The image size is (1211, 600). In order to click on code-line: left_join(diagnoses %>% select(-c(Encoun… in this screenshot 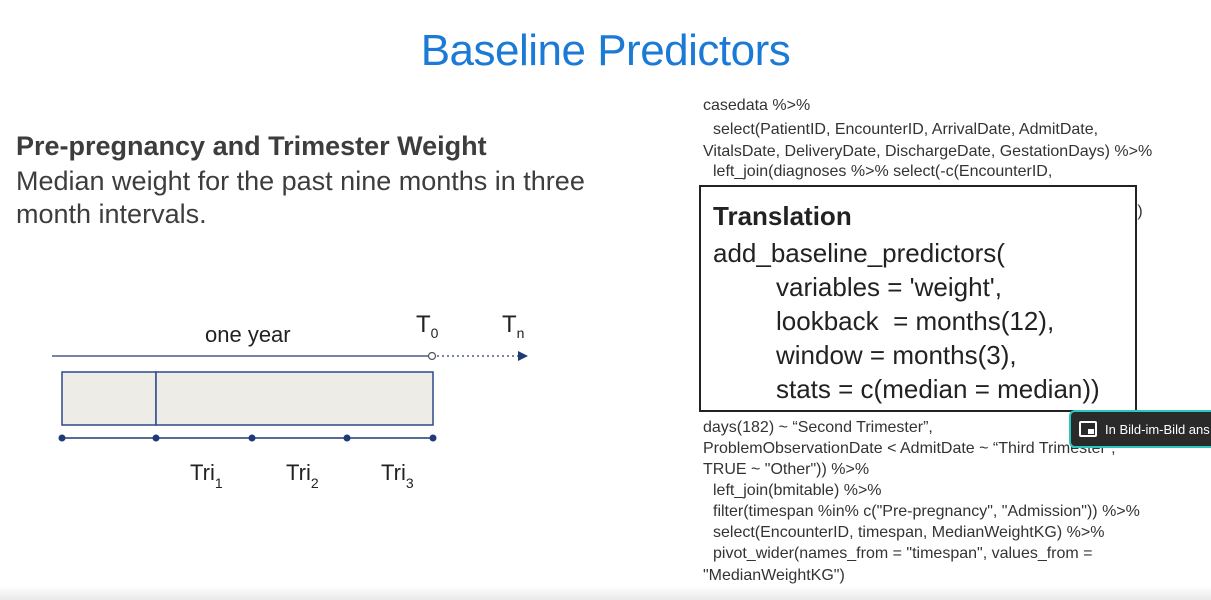, I will do `click(883, 171)`.